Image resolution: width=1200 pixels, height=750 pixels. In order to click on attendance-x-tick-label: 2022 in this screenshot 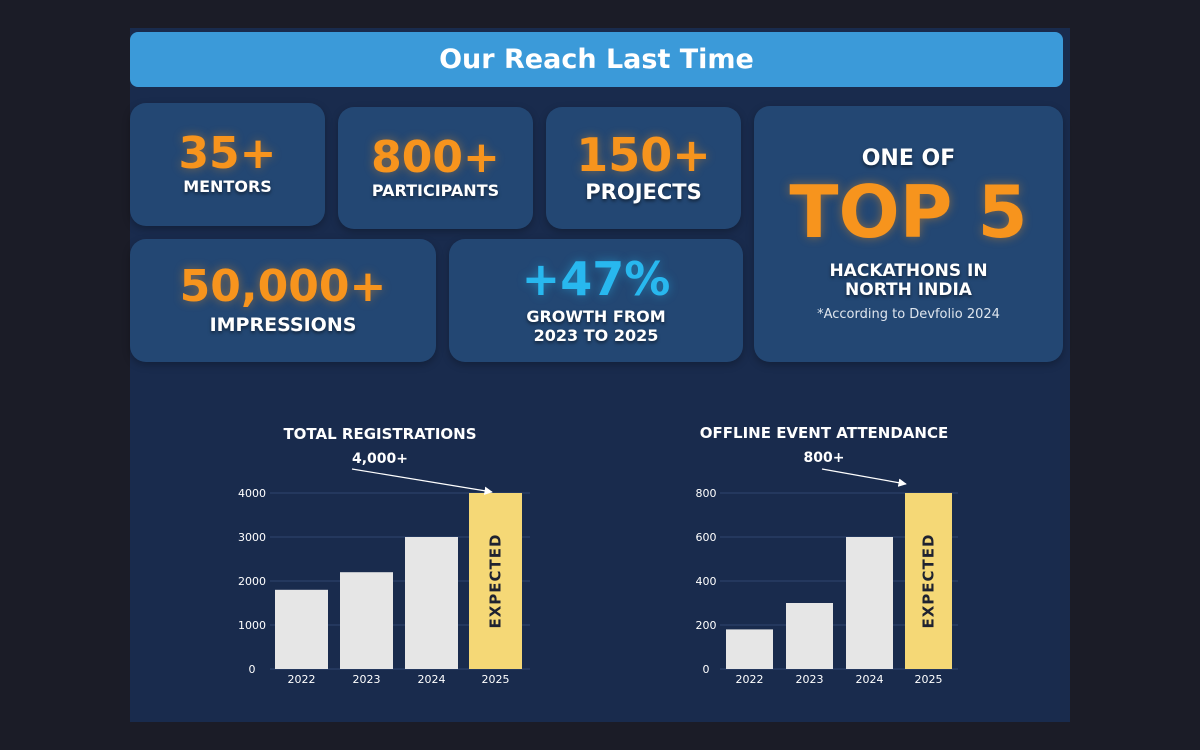, I will do `click(750, 679)`.